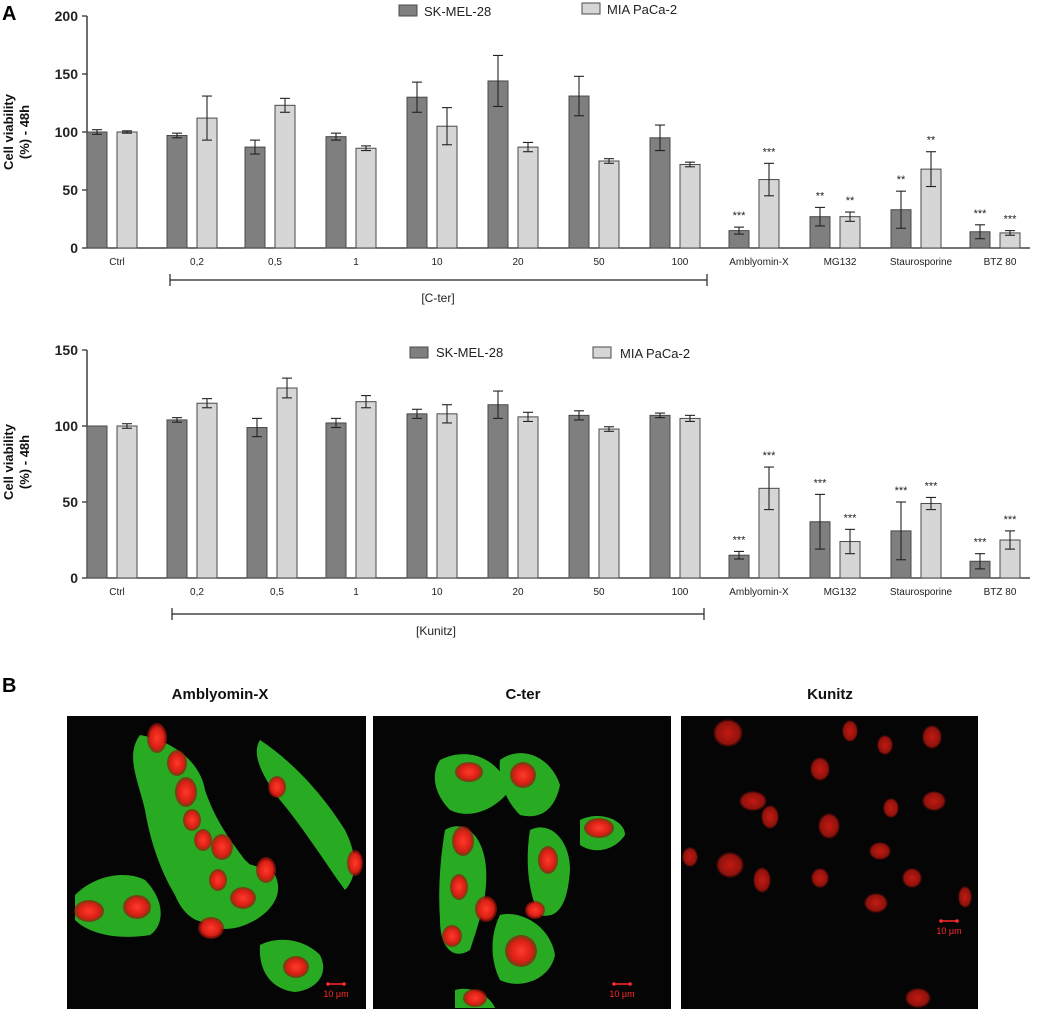  I want to click on micrograph-title-kunitz: Kunitz, so click(830, 694).